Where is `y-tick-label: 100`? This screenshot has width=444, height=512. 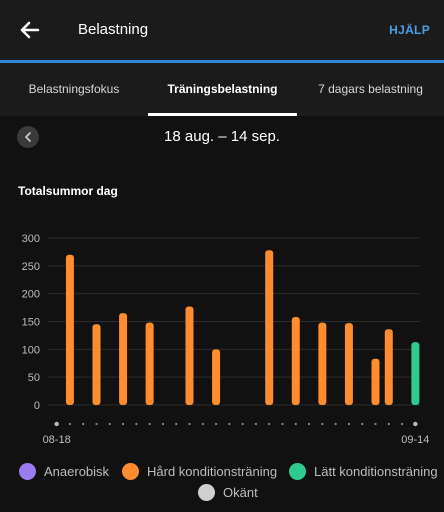
y-tick-label: 100 is located at coordinates (31, 350).